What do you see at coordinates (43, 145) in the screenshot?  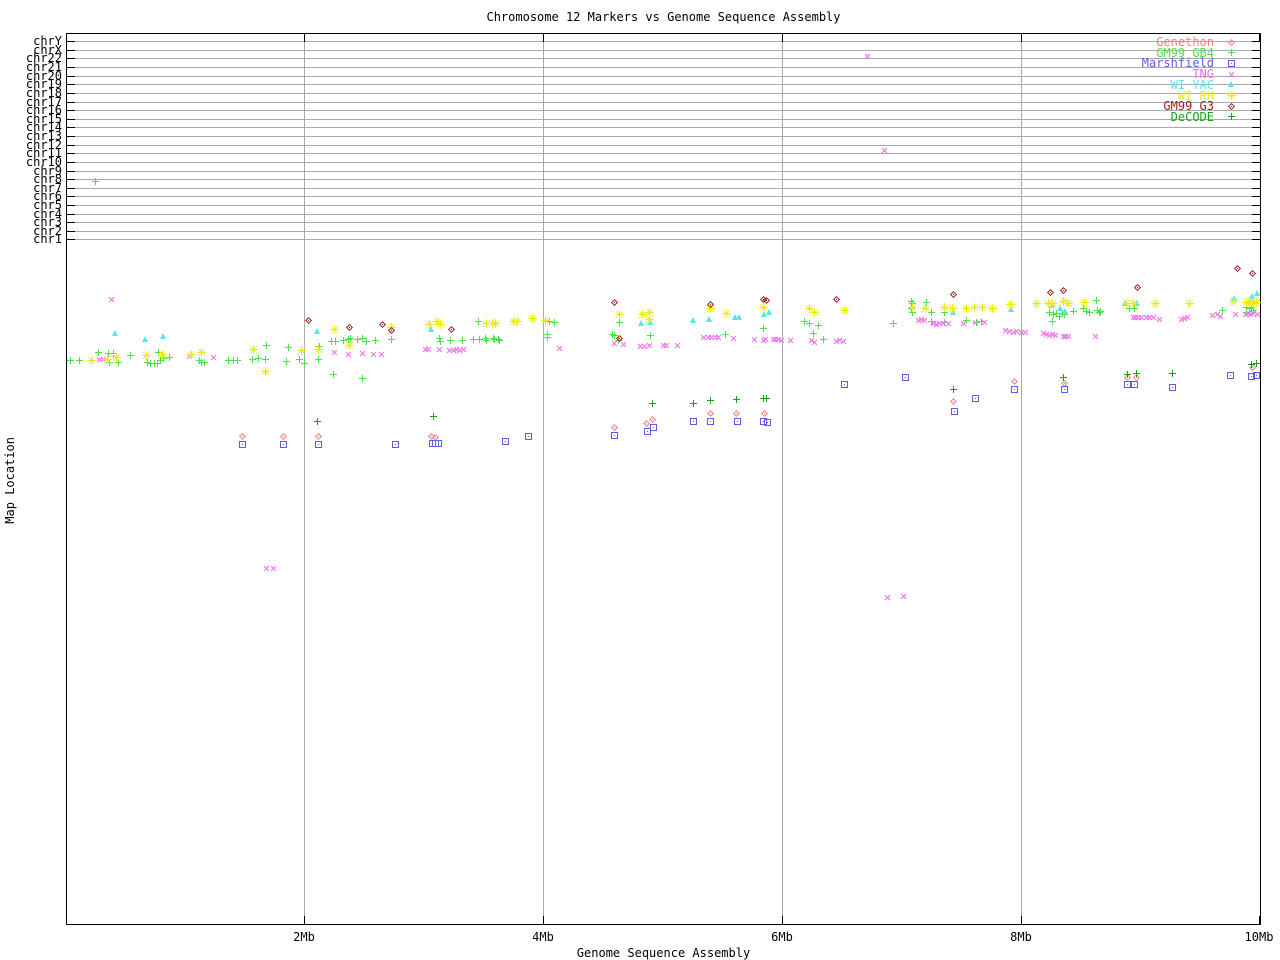 I see `ytick-label-chr12: chr12` at bounding box center [43, 145].